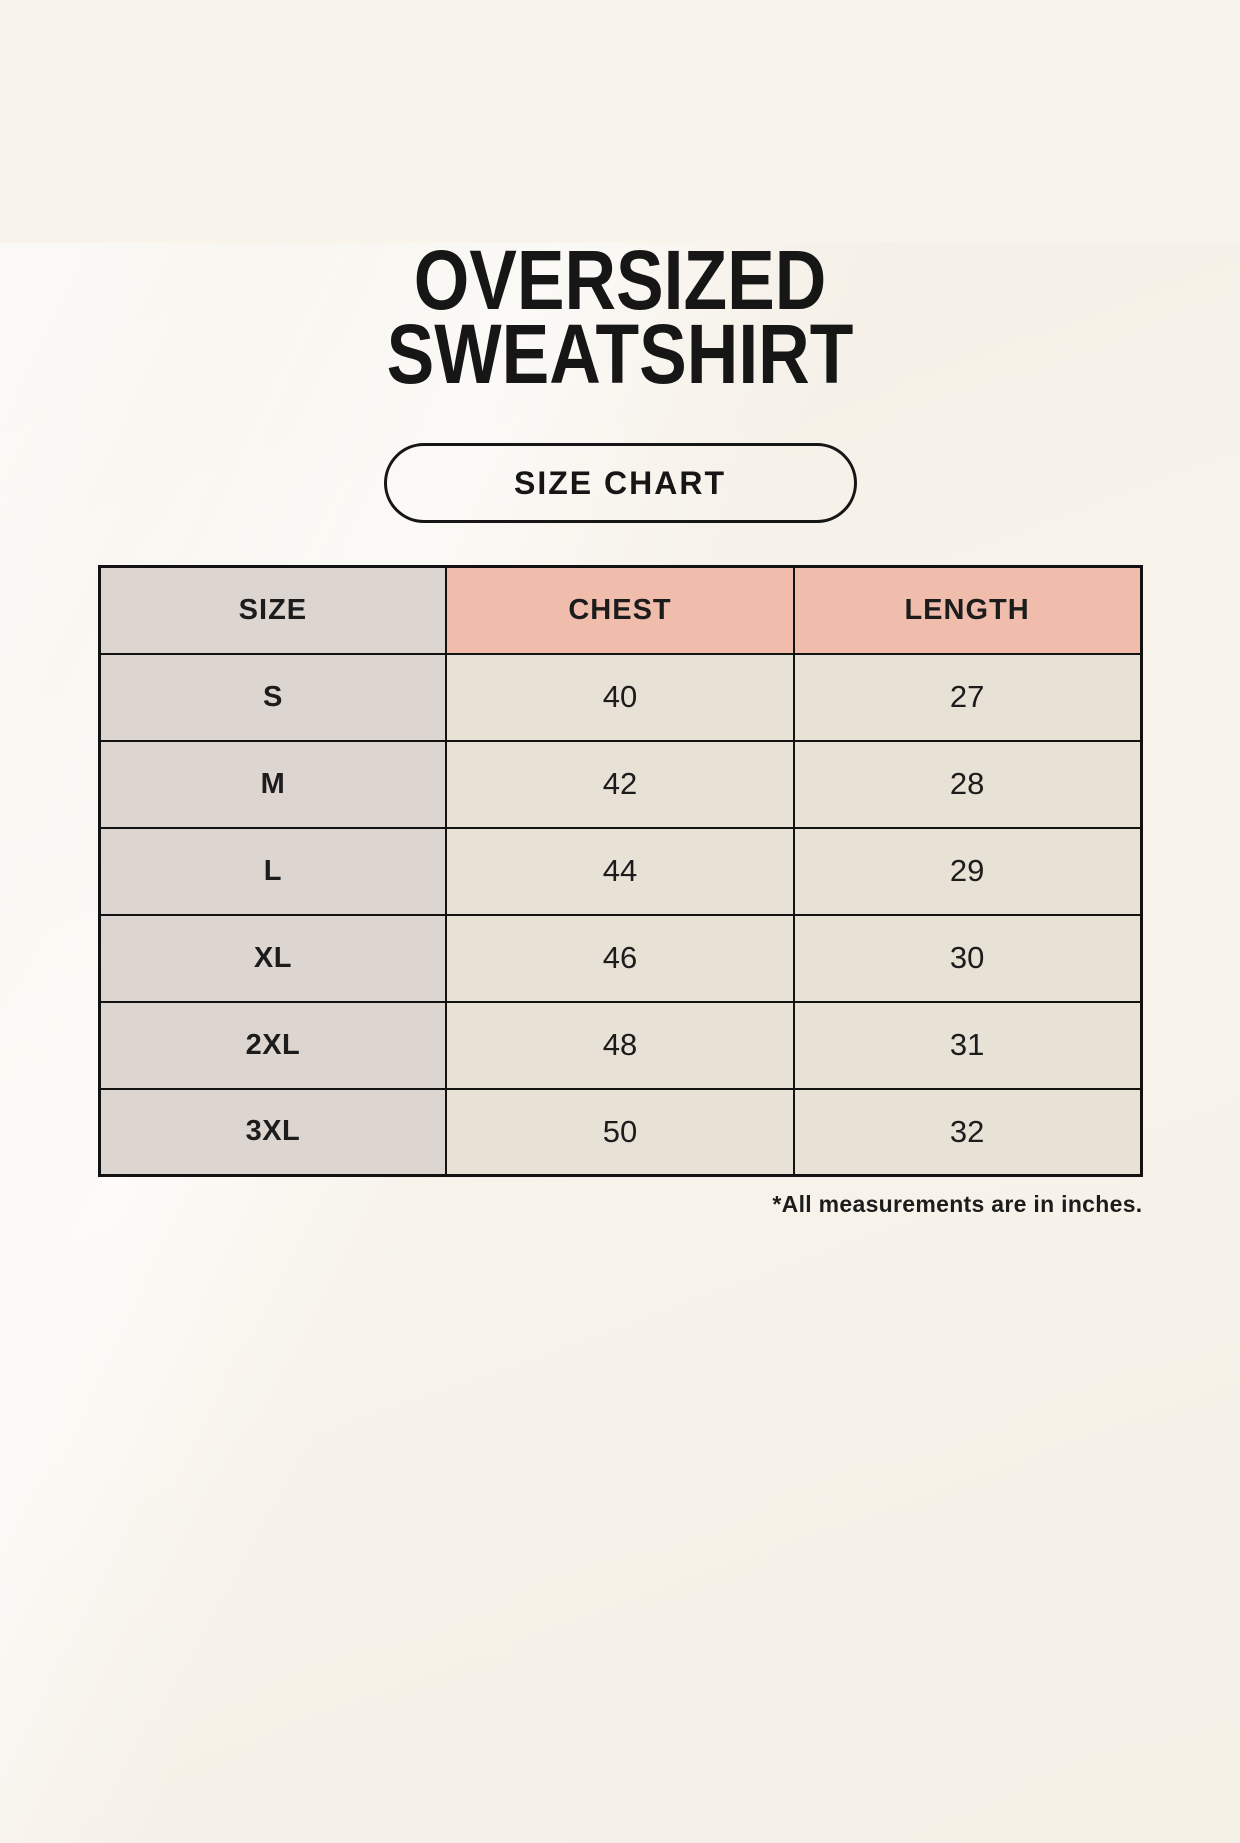 The height and width of the screenshot is (1843, 1240). I want to click on title-line-1: OVERSIZED, so click(620, 280).